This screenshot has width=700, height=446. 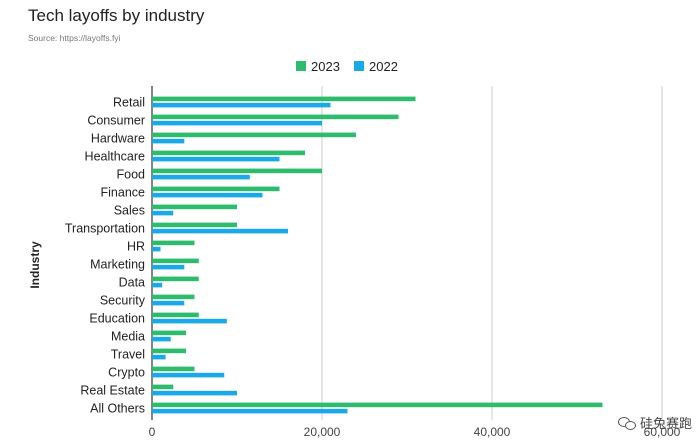 What do you see at coordinates (129, 211) in the screenshot?
I see `category-label: Sales` at bounding box center [129, 211].